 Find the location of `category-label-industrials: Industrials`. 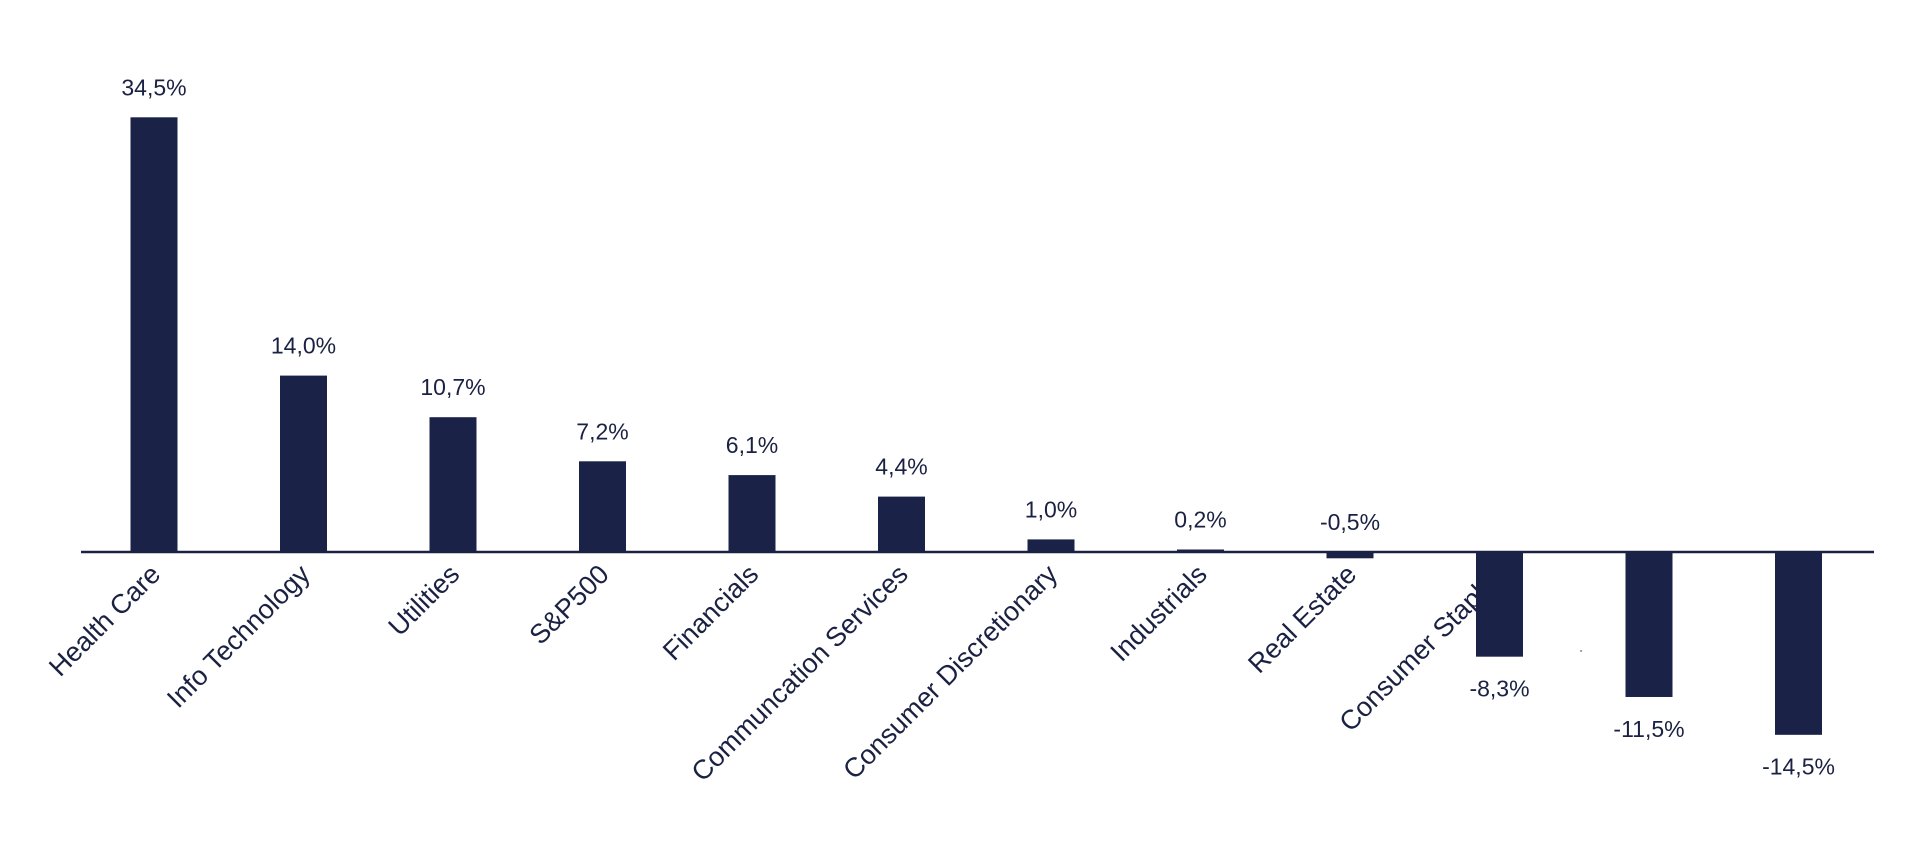

category-label-industrials: Industrials is located at coordinates (1159, 613).